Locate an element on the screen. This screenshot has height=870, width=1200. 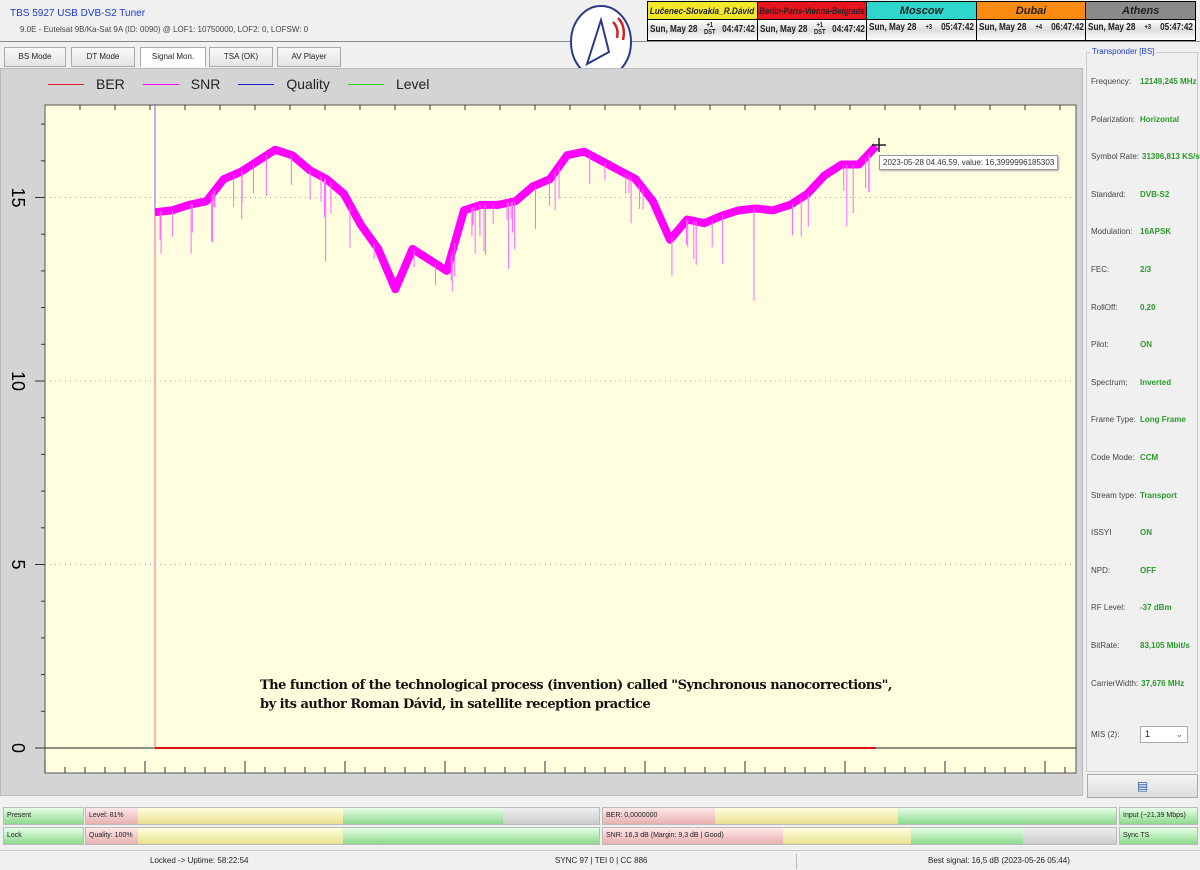
row-key: Frequency: is located at coordinates (1111, 81).